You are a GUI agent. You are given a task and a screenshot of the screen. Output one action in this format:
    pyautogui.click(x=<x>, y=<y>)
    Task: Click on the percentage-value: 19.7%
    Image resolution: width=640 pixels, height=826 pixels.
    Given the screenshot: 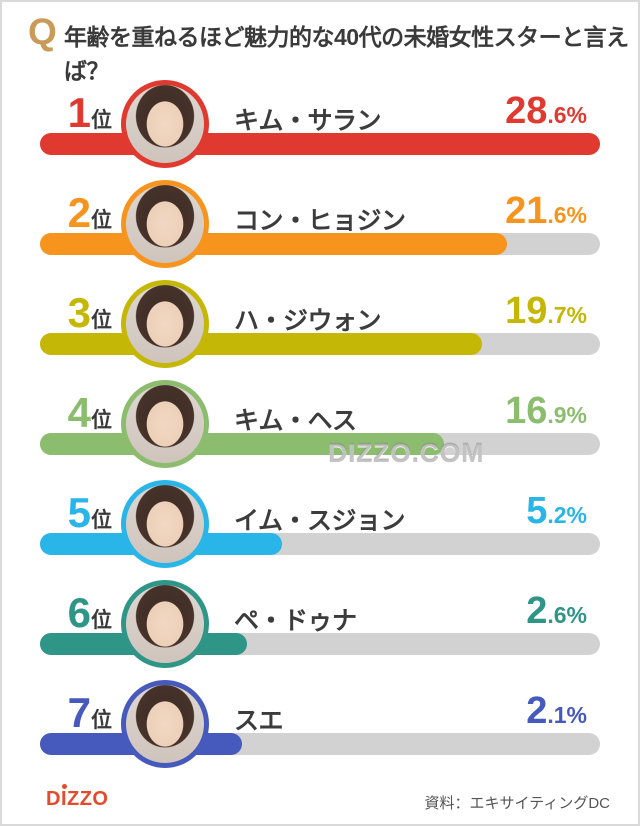 What is the action you would take?
    pyautogui.click(x=546, y=311)
    